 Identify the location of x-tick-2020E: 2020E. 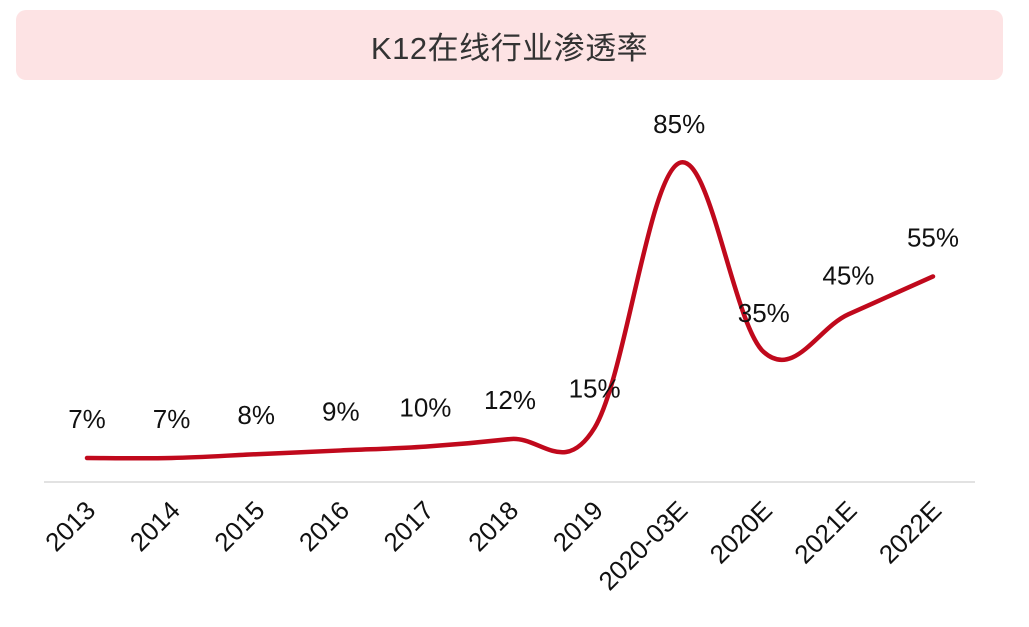
(741, 532).